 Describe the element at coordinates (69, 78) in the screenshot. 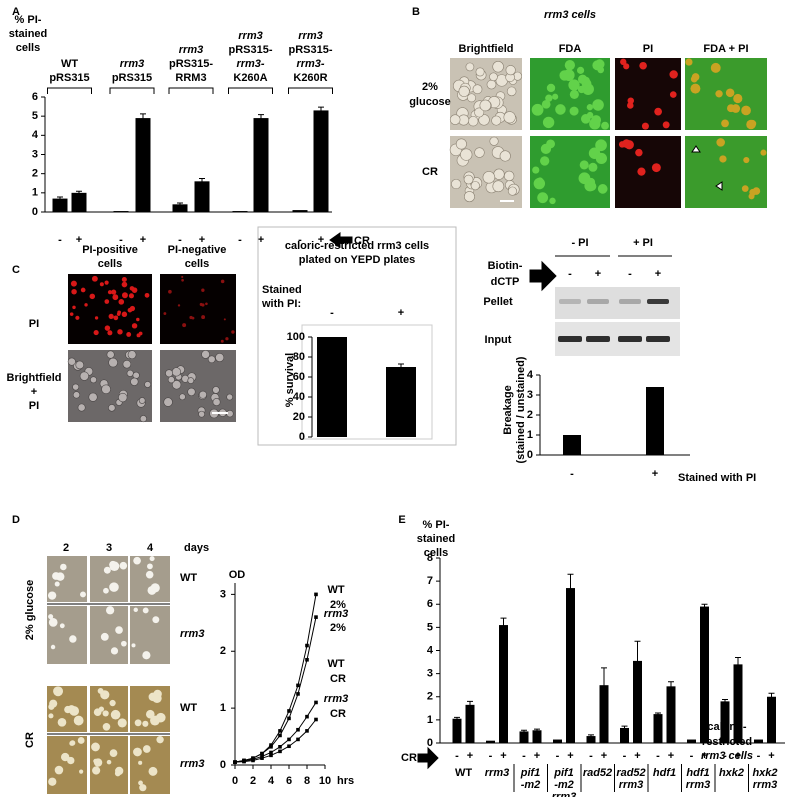

I see `group-label: pRS315` at that location.